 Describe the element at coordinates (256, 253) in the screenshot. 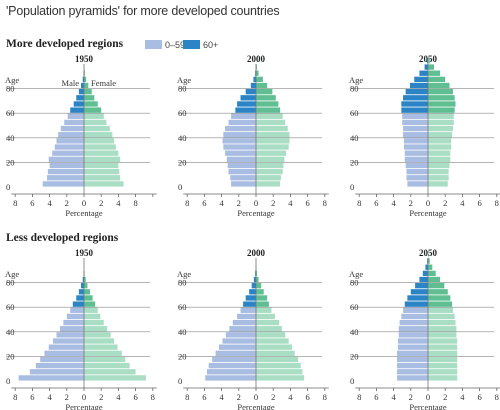

I see `year-label-less-2000: 2000` at that location.